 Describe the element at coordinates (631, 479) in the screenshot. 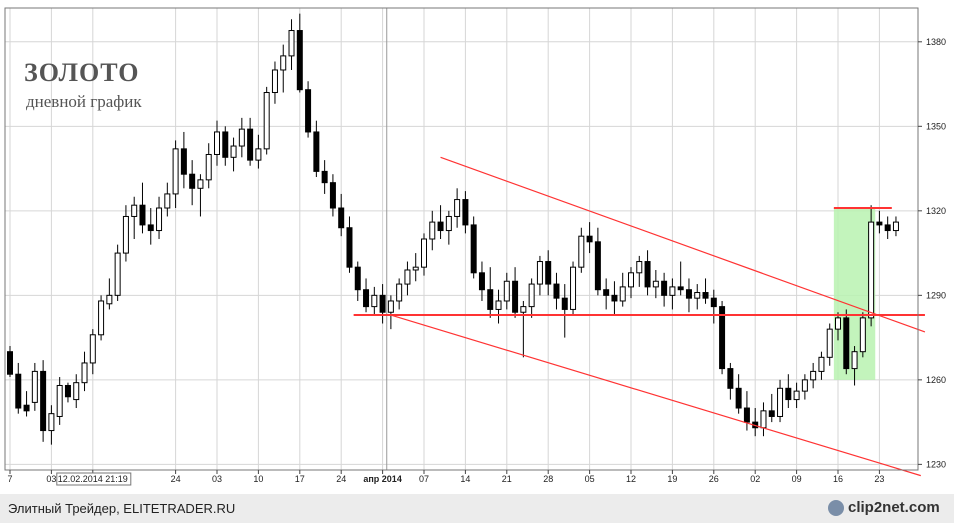

I see `x-tick-label: 12` at that location.